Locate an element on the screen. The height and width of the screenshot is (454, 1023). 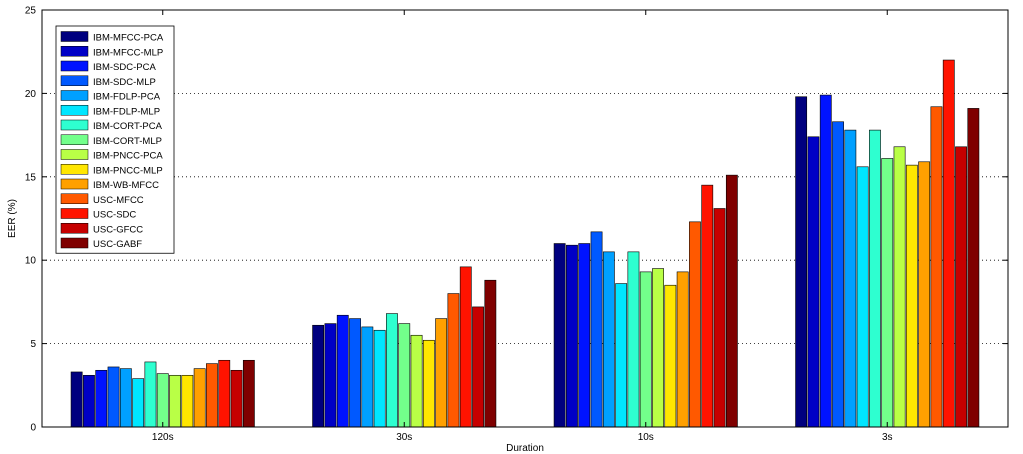
legend-label: IBM-FDLP-MLP is located at coordinates (126, 111).